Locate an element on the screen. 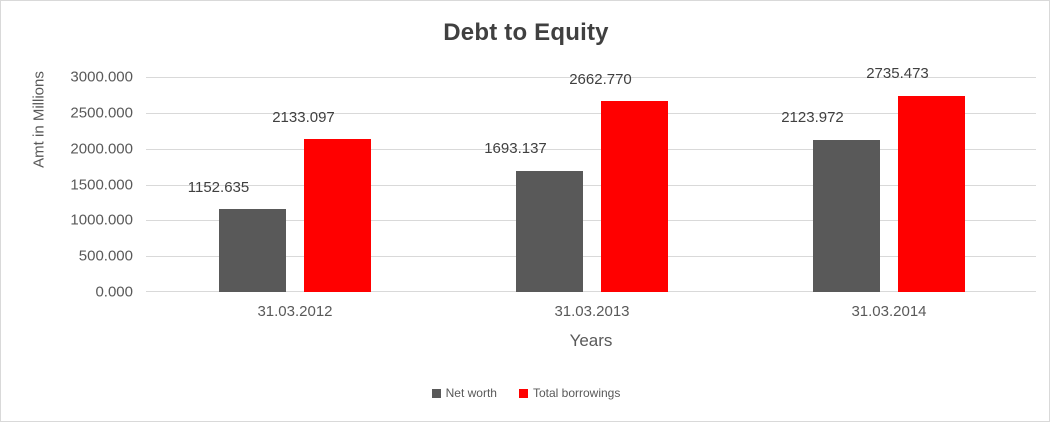 The height and width of the screenshot is (422, 1050). value-label-networth-2012: 1152.635 is located at coordinates (218, 187).